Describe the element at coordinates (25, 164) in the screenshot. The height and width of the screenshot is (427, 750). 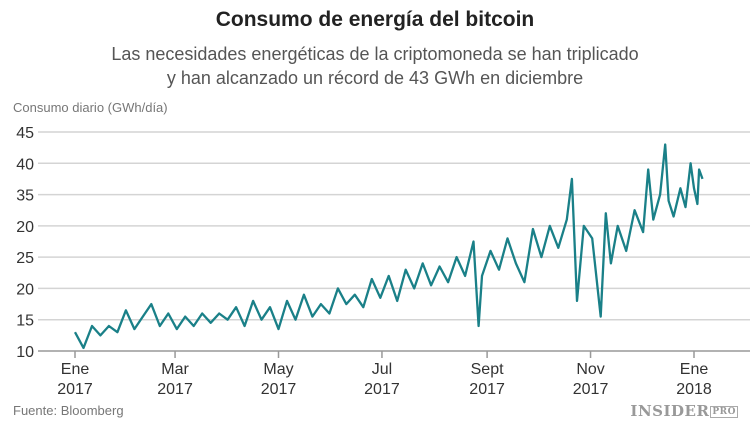
I see `y-tick-label: 40` at that location.